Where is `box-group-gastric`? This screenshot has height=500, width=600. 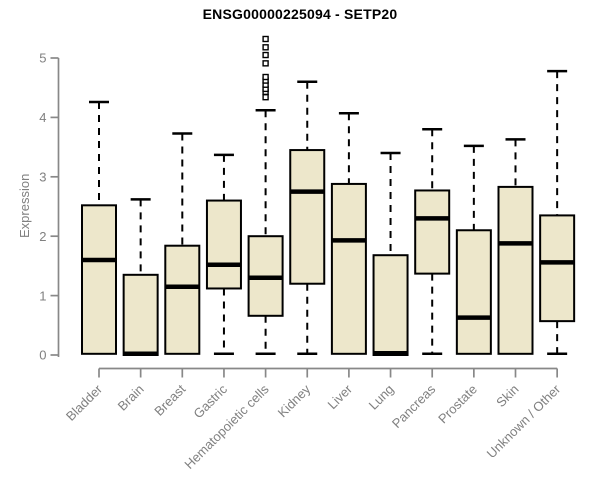 box-group-gastric is located at coordinates (223, 254).